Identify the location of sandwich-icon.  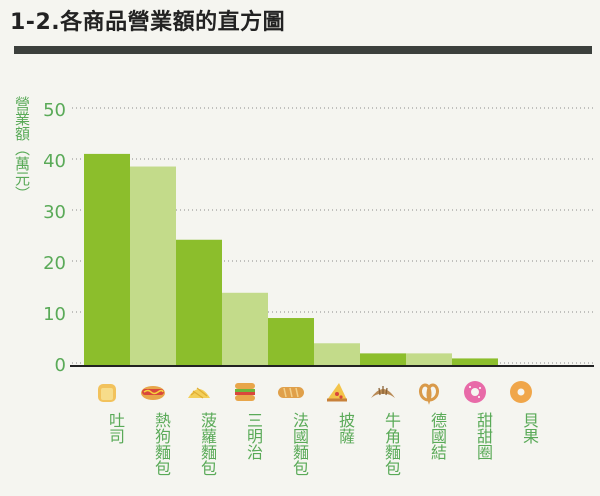
(245, 392).